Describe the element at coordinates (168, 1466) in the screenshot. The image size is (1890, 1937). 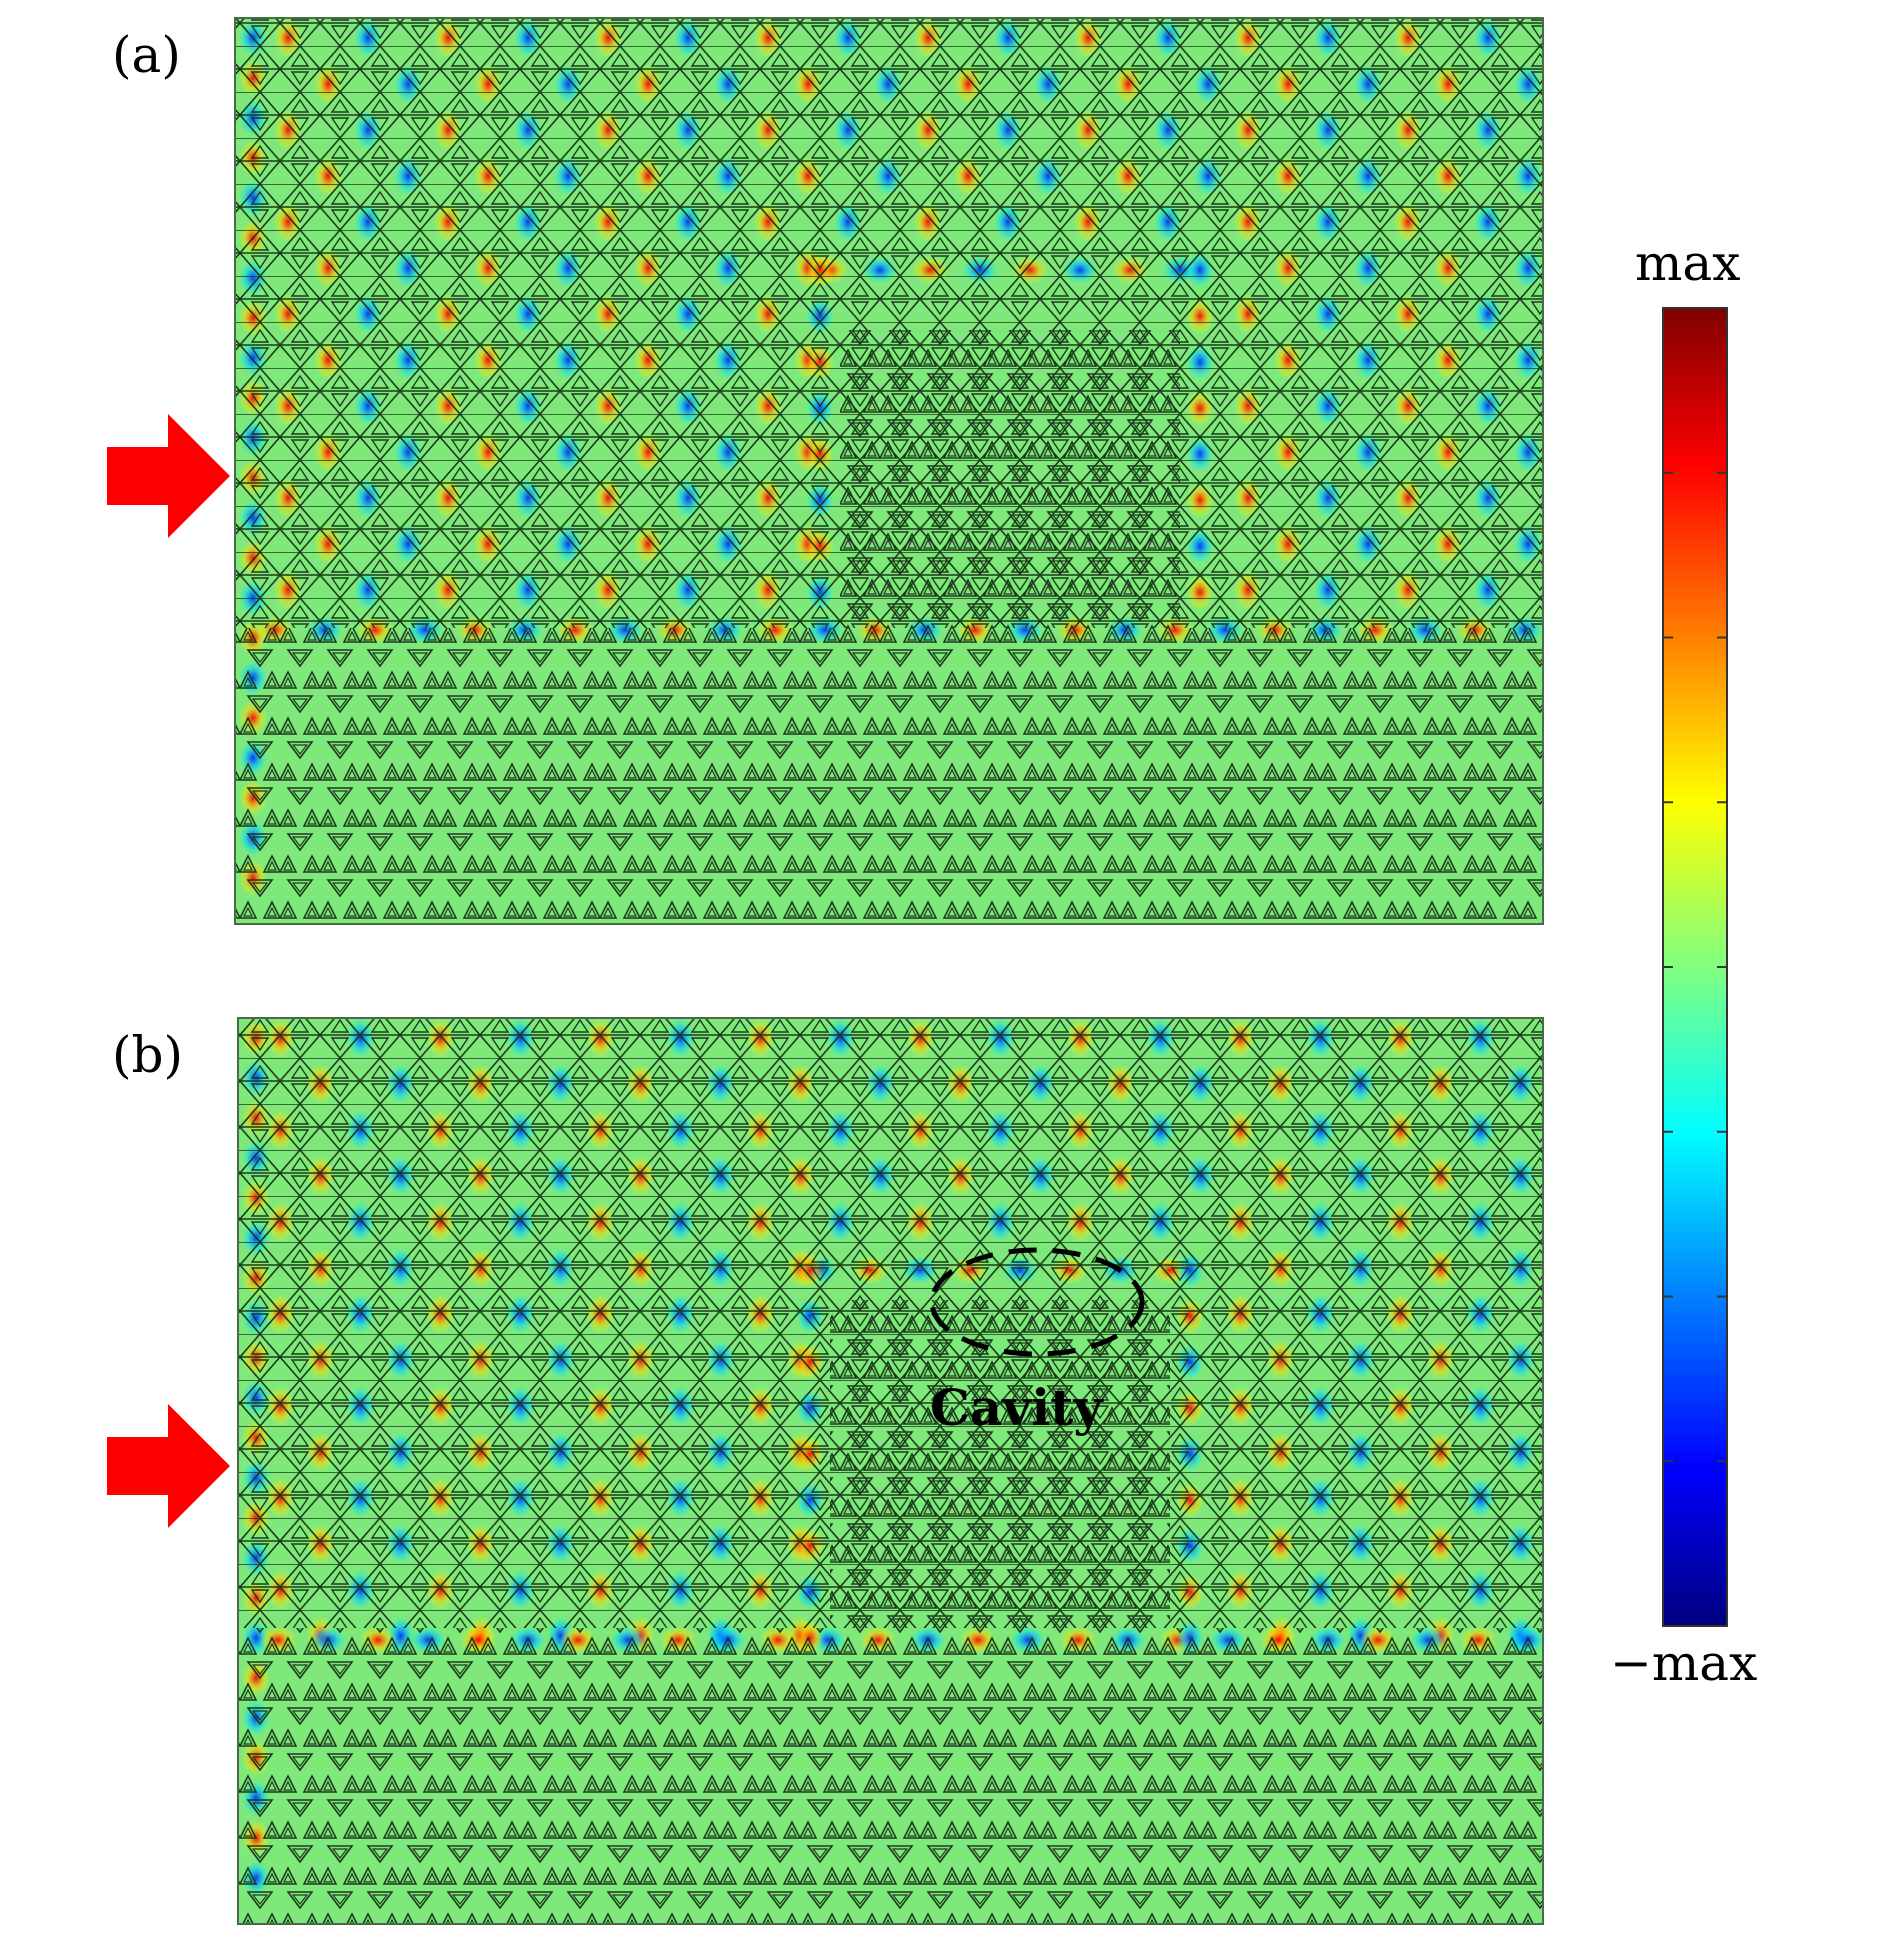
I see `incident-arrow-b` at that location.